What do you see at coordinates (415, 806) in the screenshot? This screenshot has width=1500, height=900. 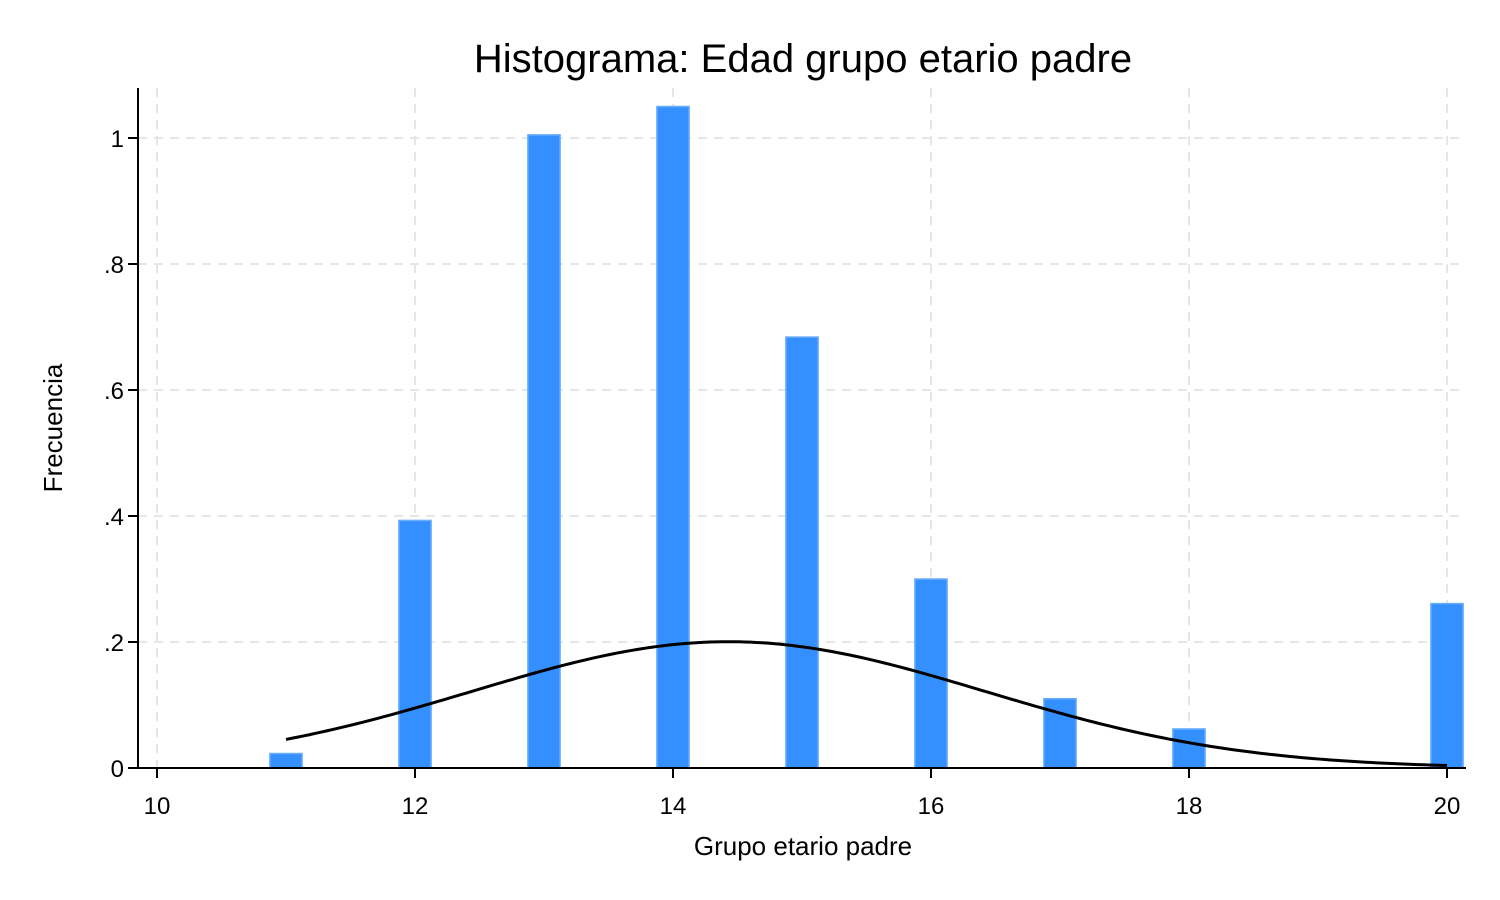 I see `x-tick-label: 12` at bounding box center [415, 806].